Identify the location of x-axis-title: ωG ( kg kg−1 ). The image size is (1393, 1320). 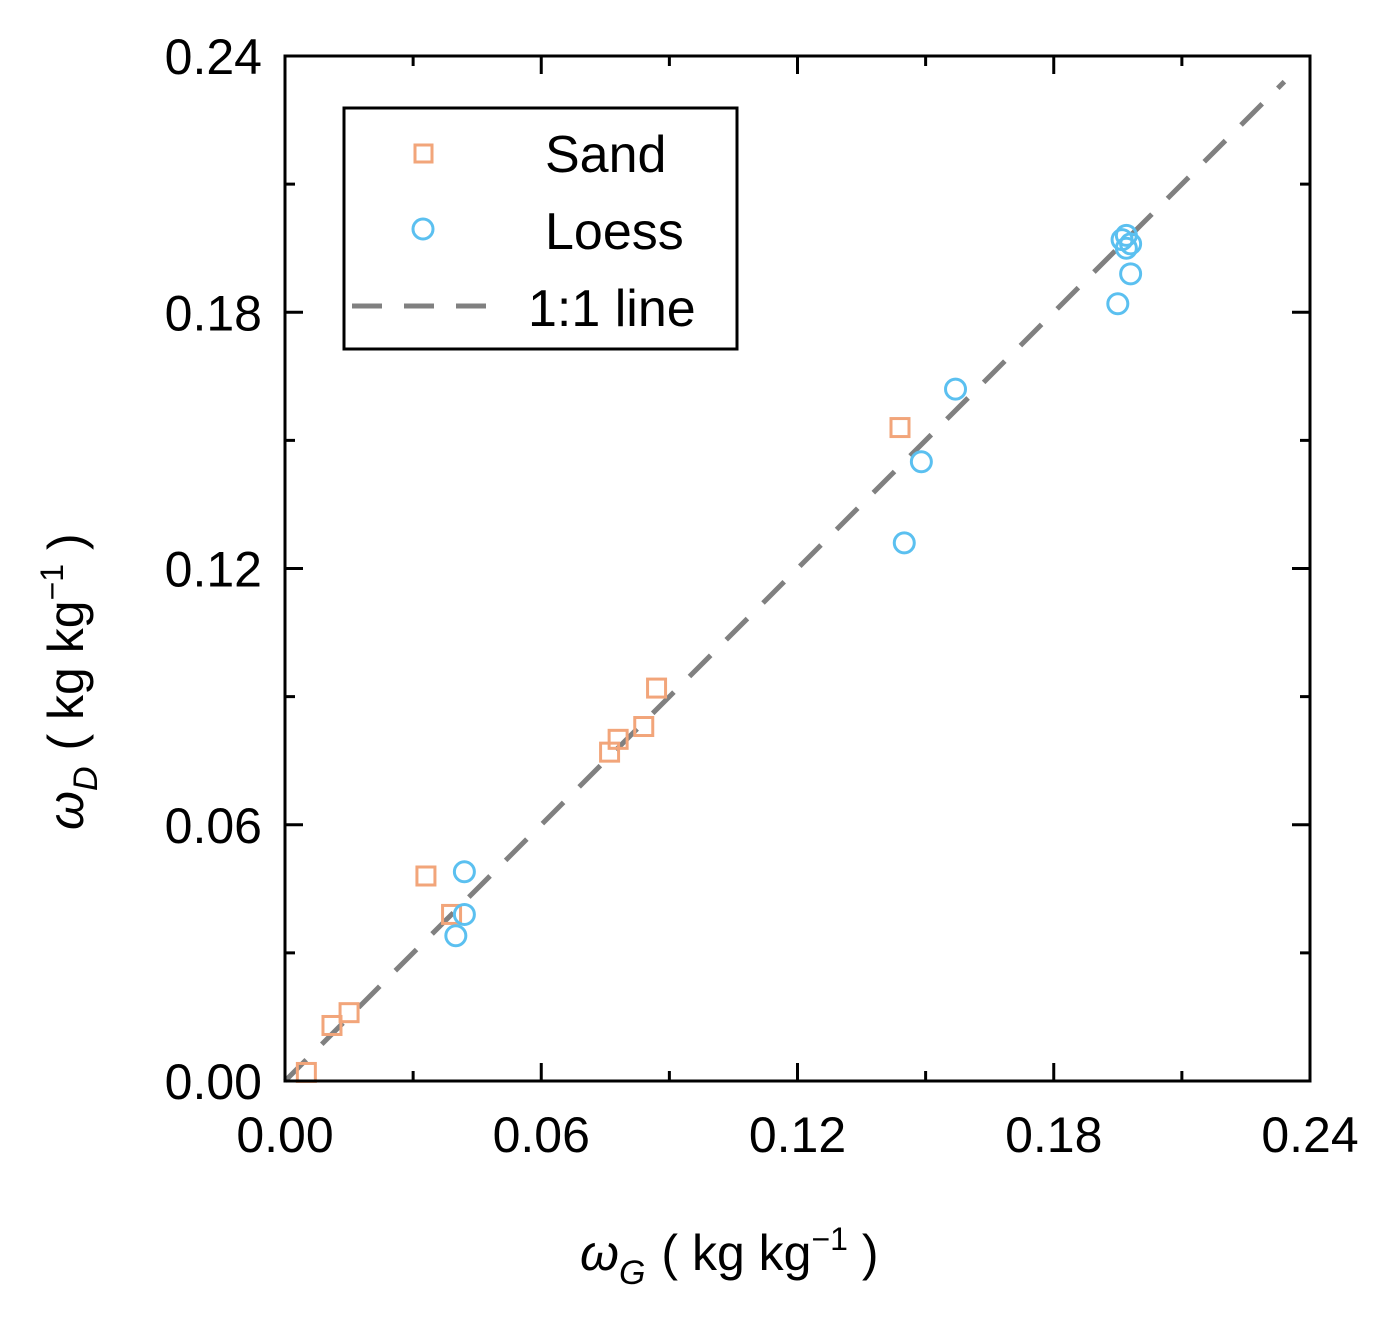
(729, 1256).